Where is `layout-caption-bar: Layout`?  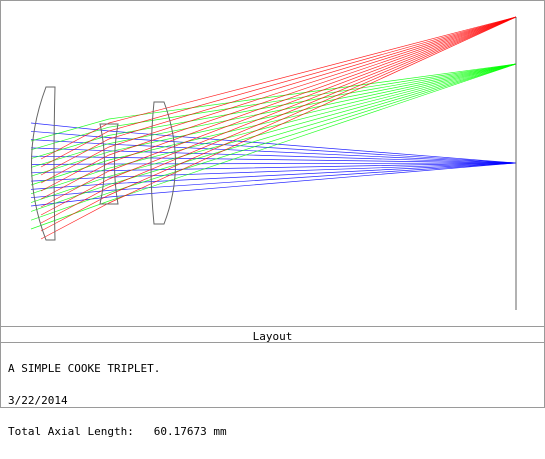
layout-caption-bar: Layout is located at coordinates (272, 334).